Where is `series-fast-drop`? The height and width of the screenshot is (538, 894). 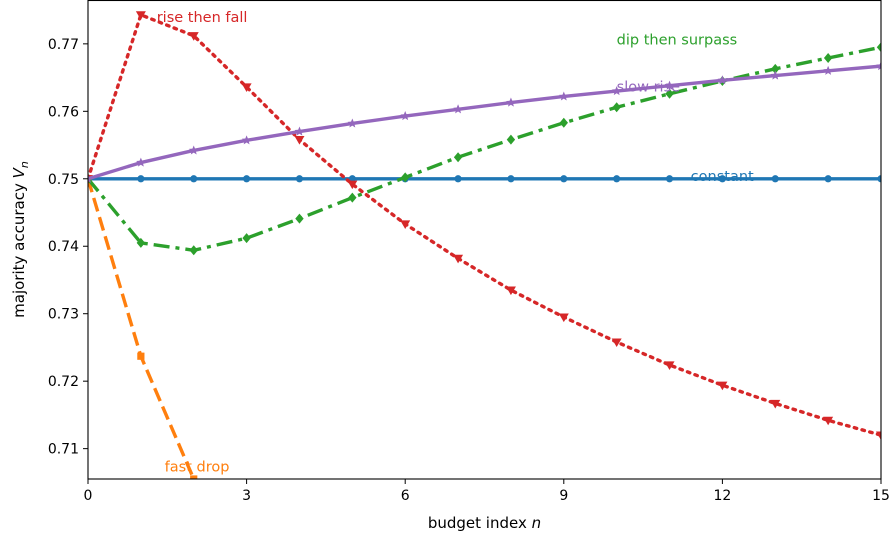
series-fast-drop is located at coordinates (143, 327).